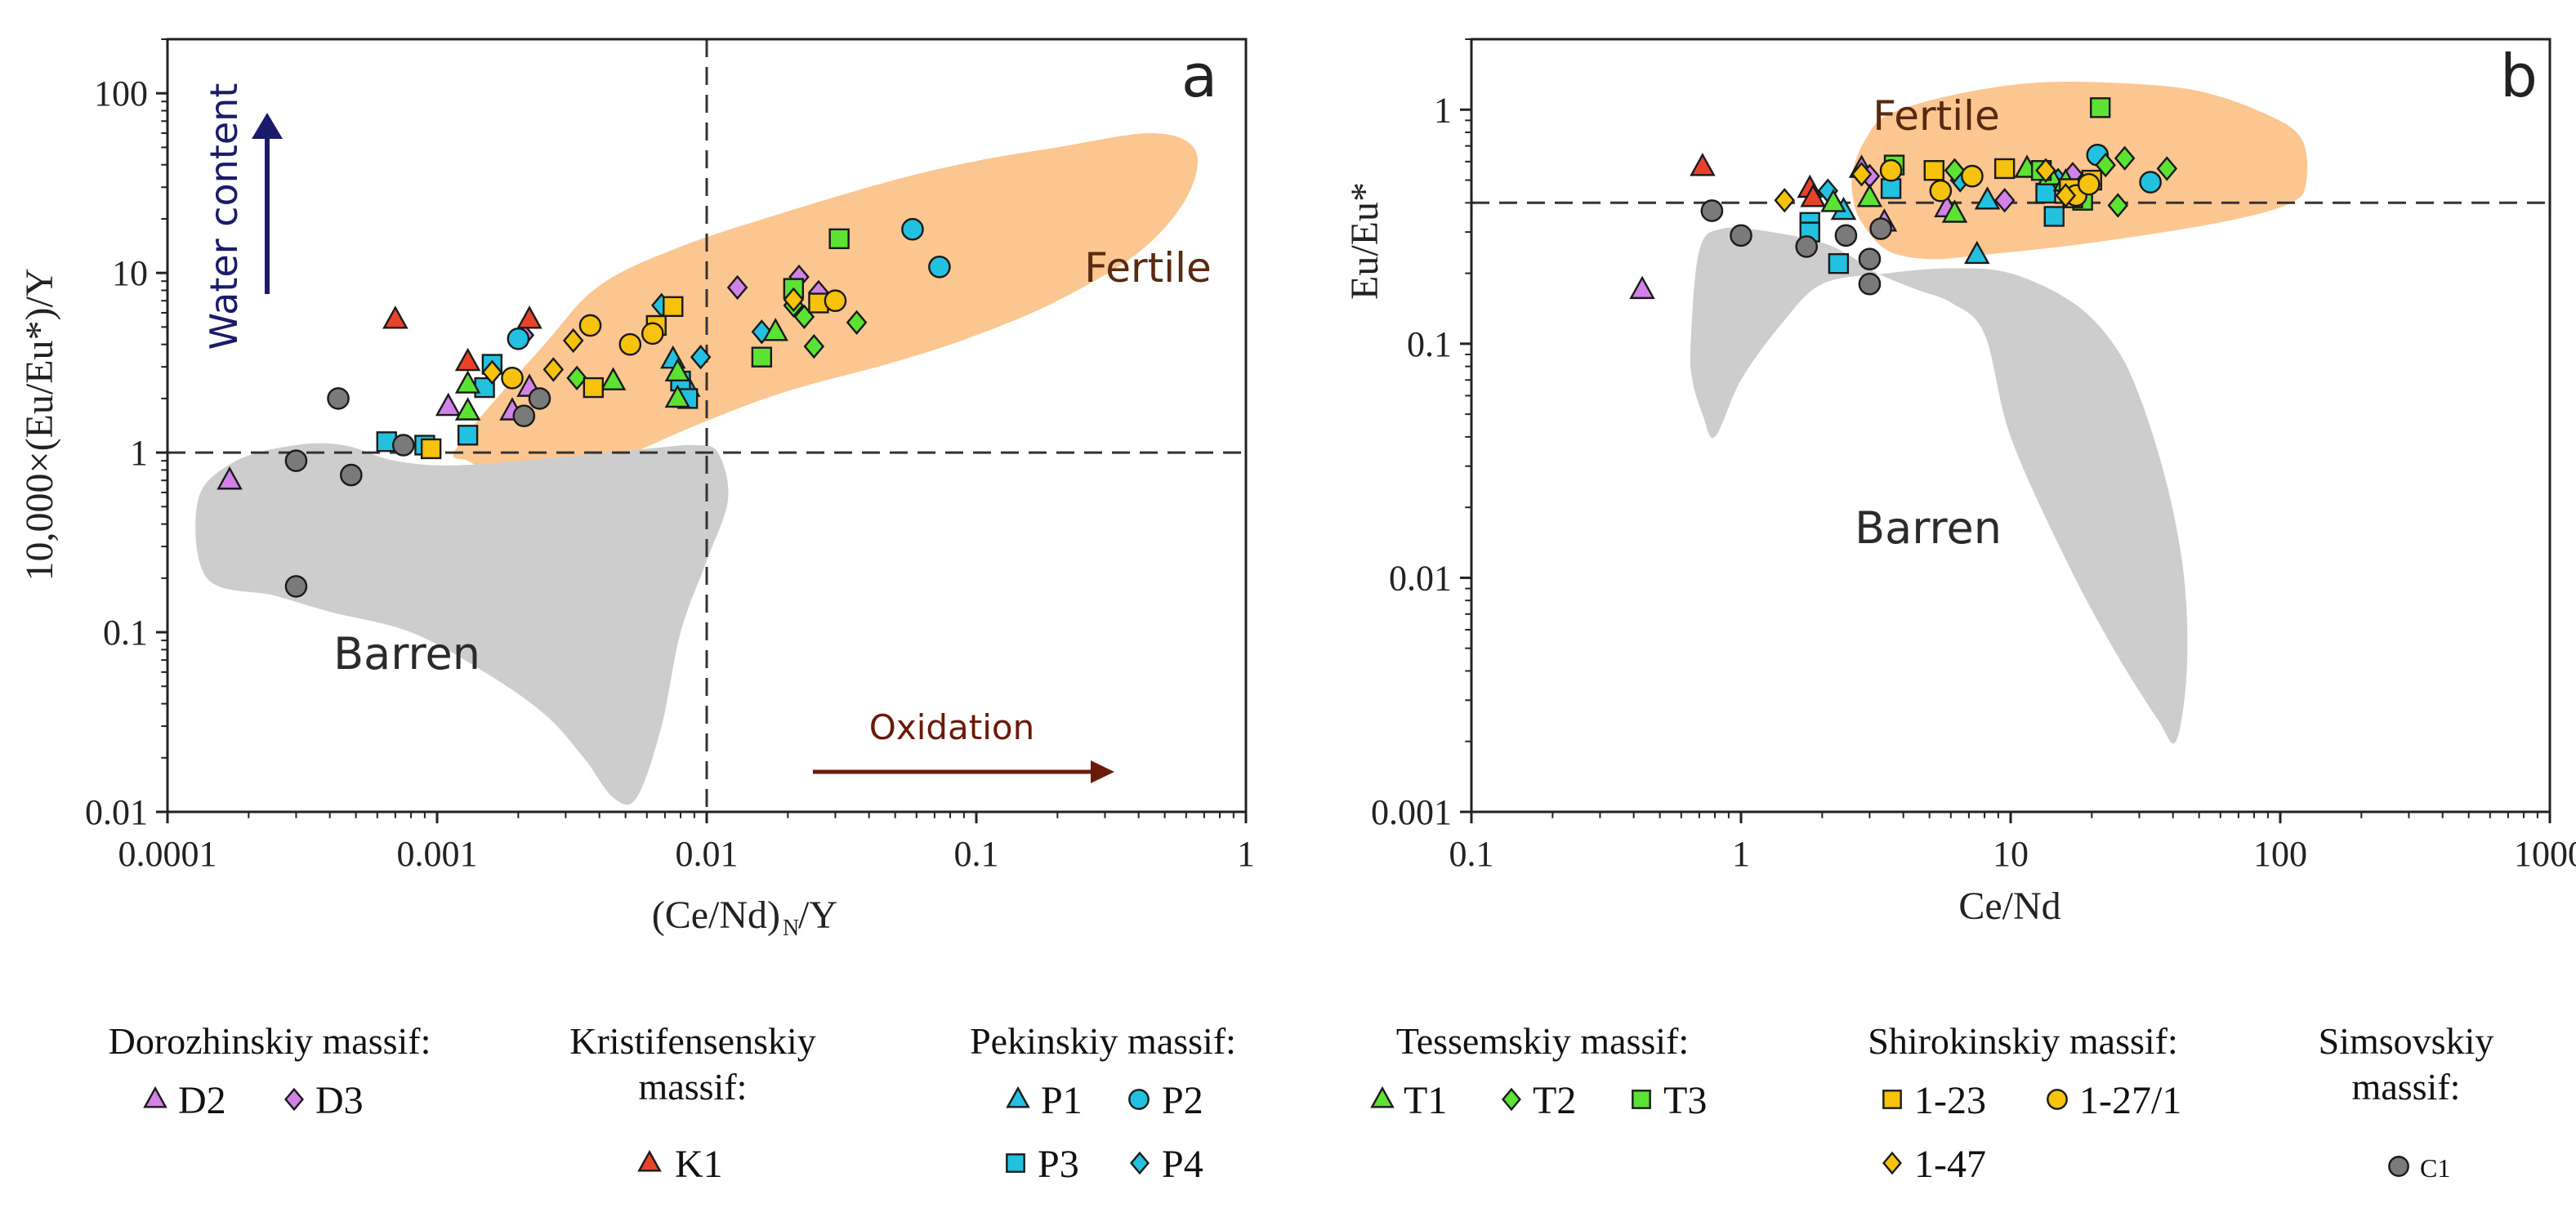 Image resolution: width=2576 pixels, height=1208 pixels. Describe the element at coordinates (1059, 1164) in the screenshot. I see `legend-label-P3: P3` at that location.